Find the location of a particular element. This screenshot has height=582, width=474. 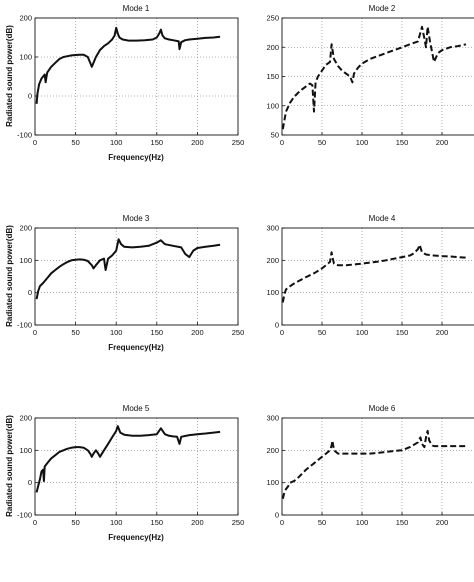

panel-mode-2: Mode 2 05010015020025050100150200250 is located at coordinates (370, 75).